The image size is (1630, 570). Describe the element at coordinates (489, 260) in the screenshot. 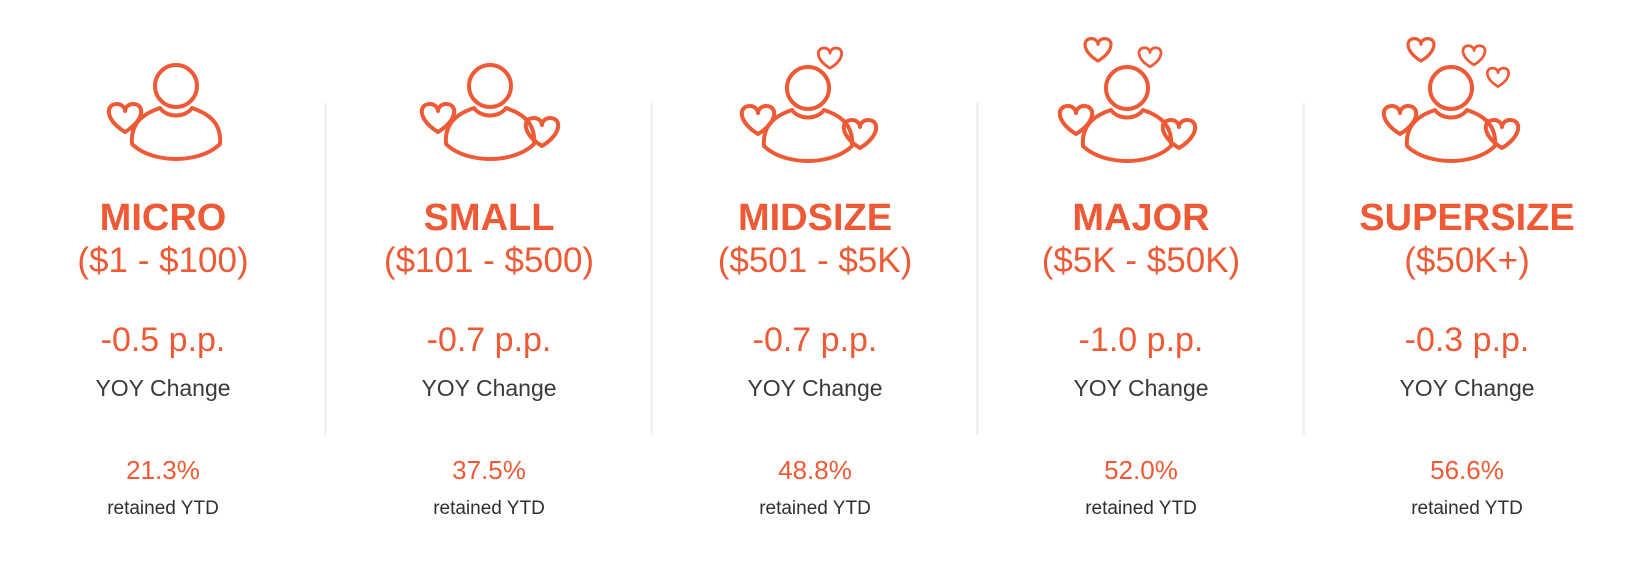

I see `segment-range: ($101 - $500)` at that location.